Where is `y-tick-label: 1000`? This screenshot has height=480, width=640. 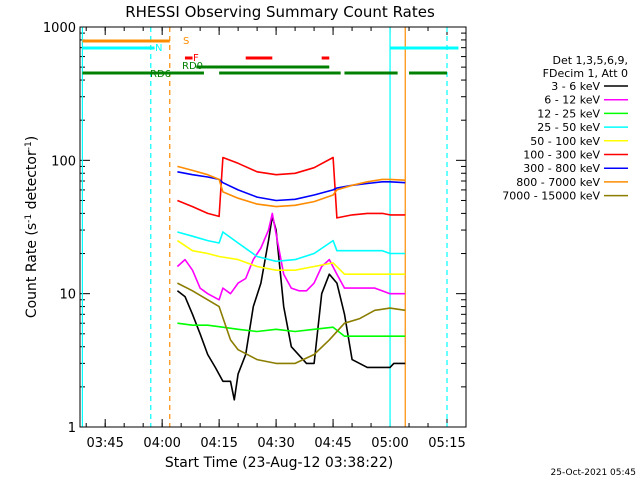
y-tick-label: 1000 is located at coordinates (59, 28).